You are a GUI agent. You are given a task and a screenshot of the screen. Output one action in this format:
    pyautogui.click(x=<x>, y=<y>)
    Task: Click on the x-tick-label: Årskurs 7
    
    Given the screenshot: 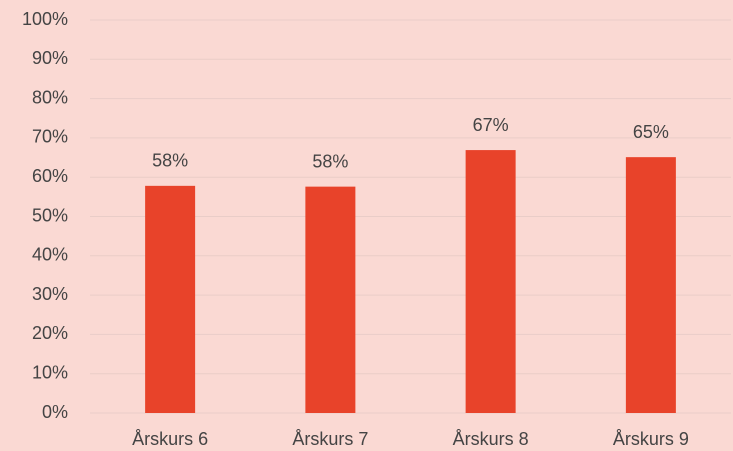 What is the action you would take?
    pyautogui.click(x=330, y=439)
    